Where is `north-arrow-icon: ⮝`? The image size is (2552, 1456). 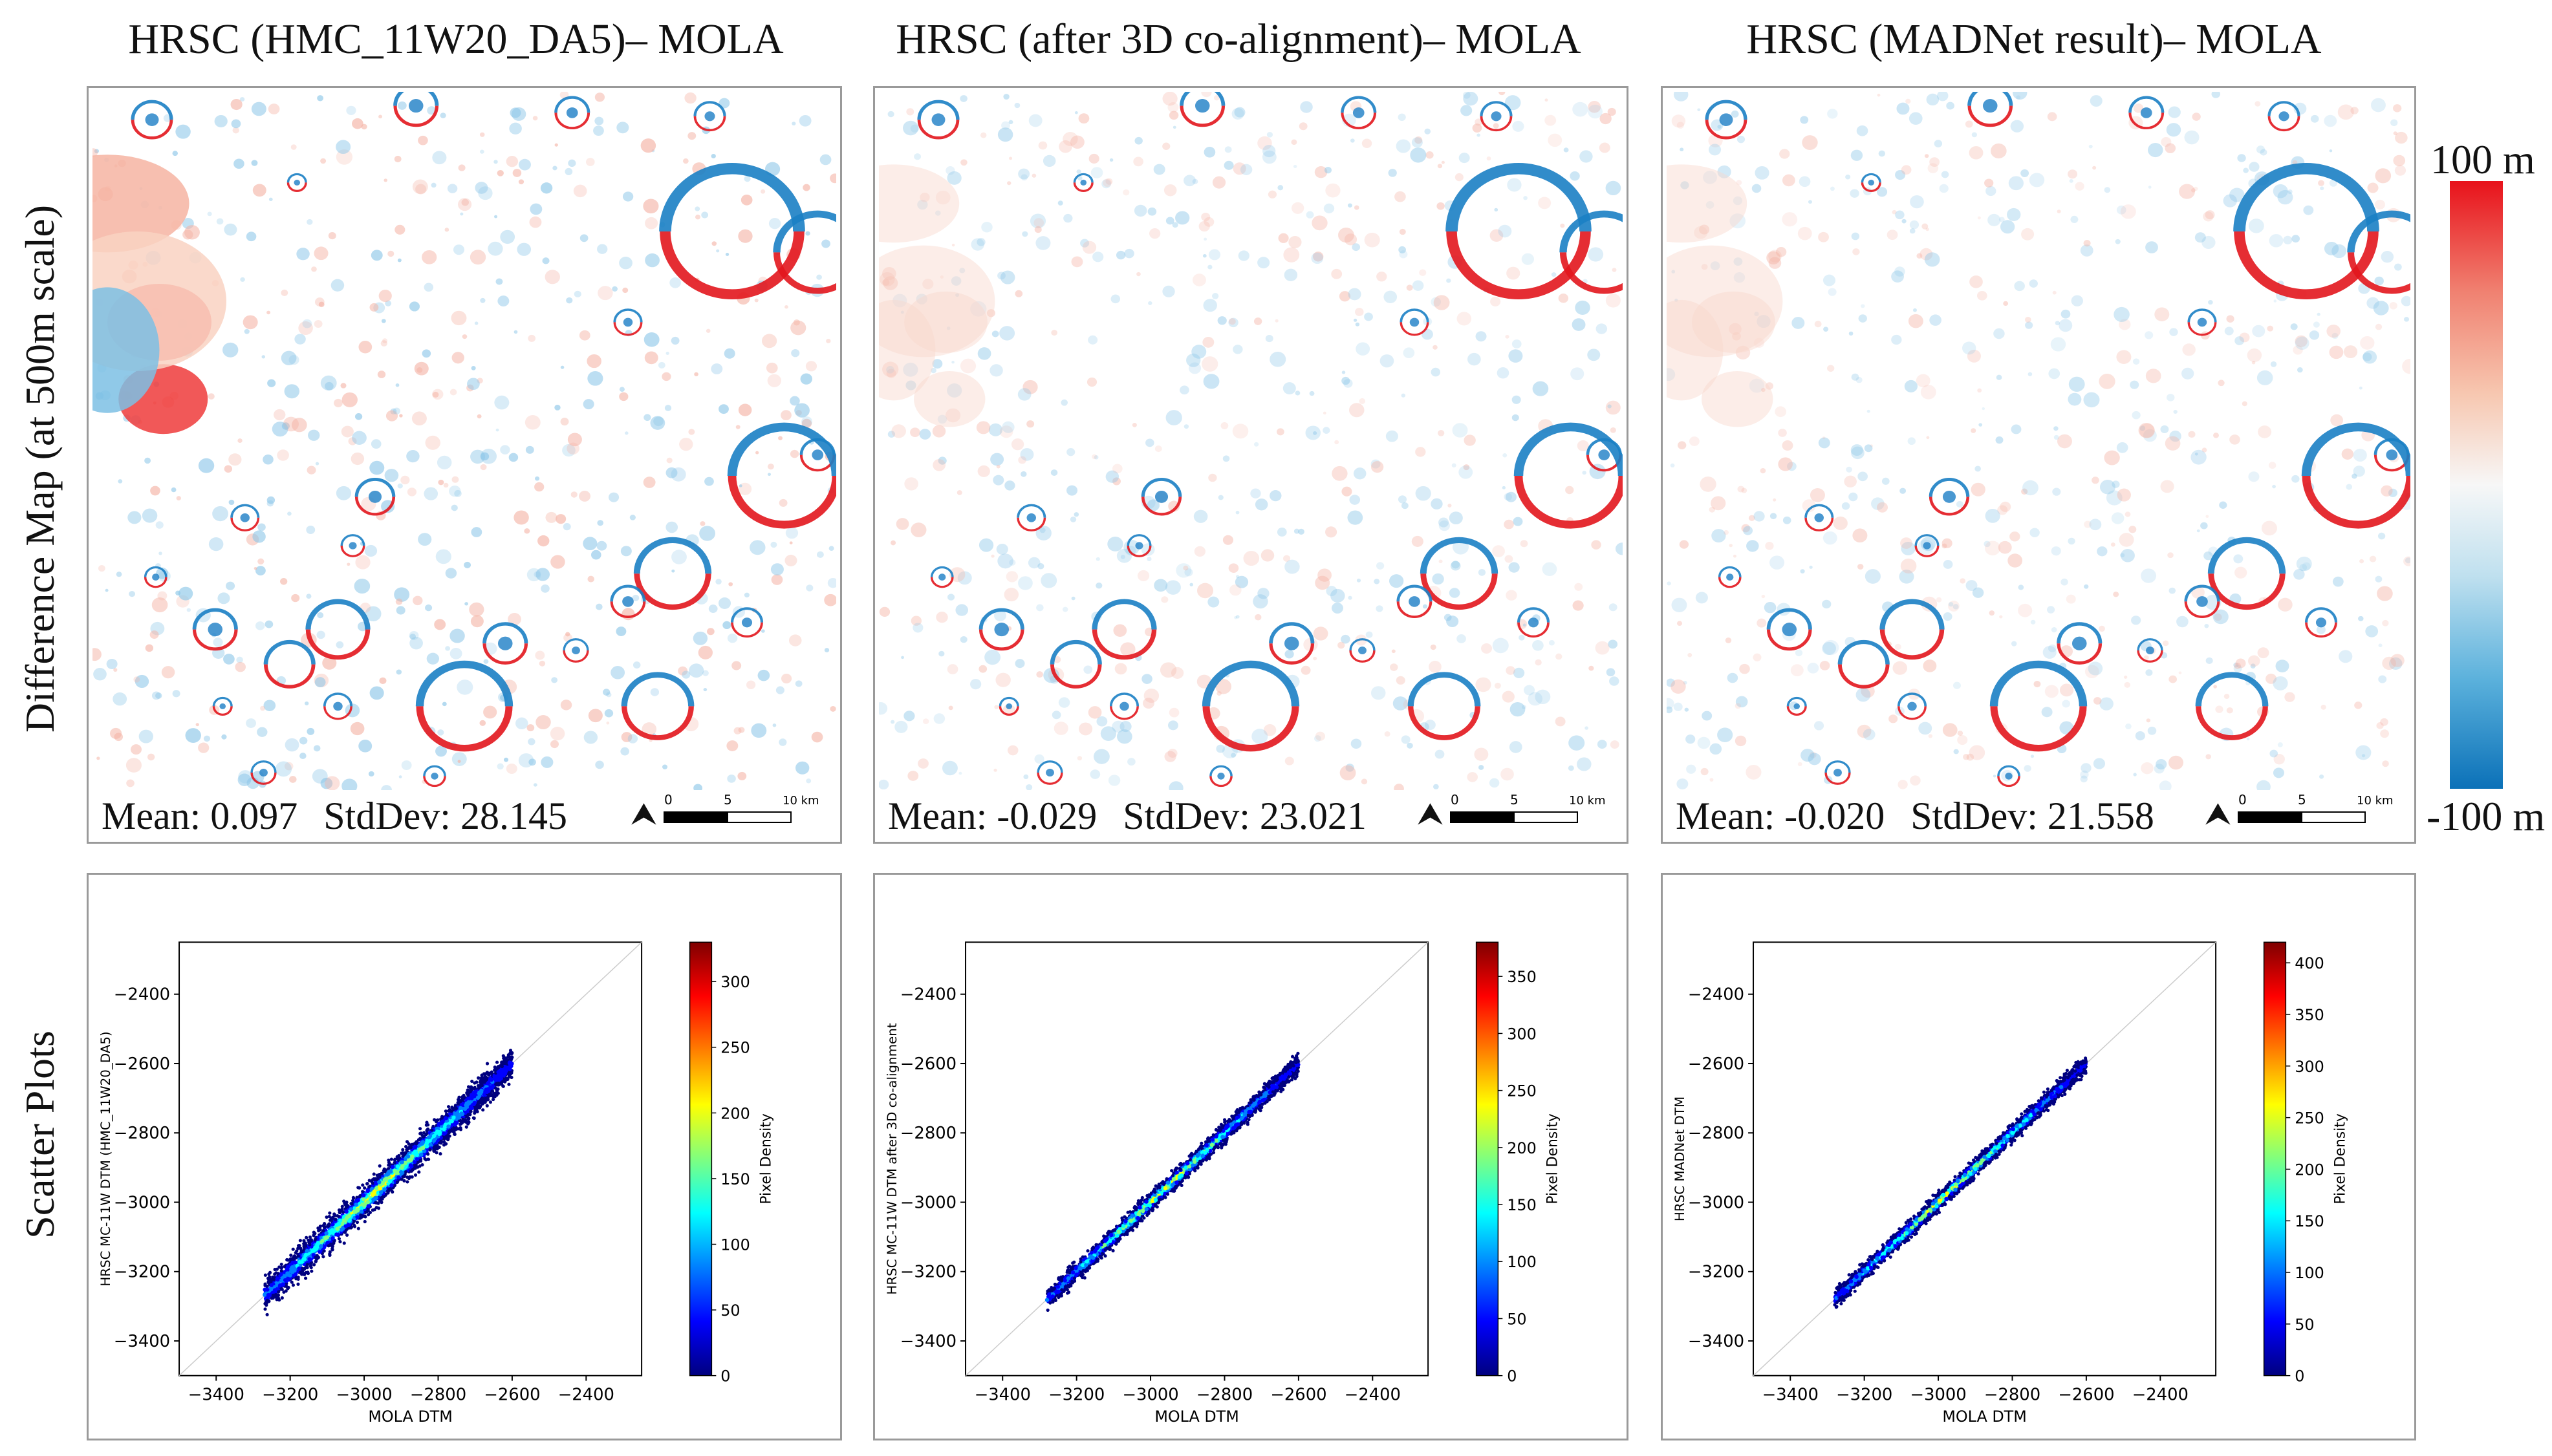
north-arrow-icon: ⮝ is located at coordinates (2218, 814).